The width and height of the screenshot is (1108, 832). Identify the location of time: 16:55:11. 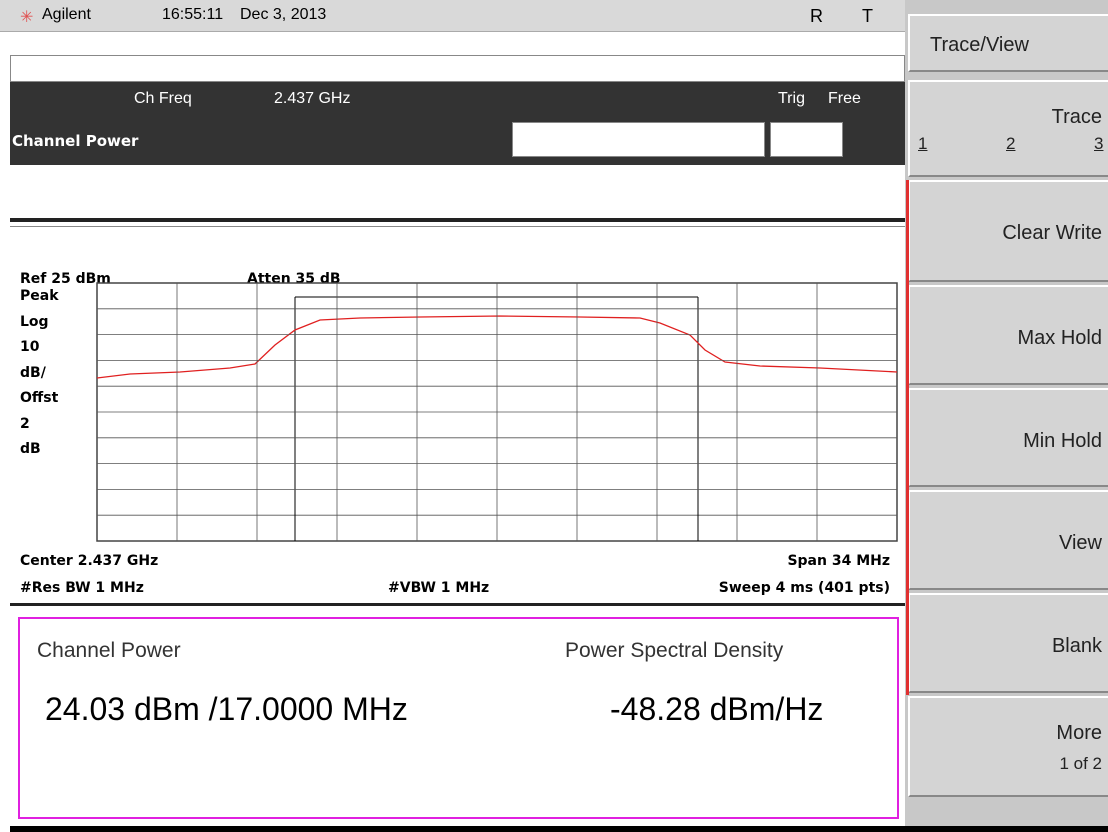
(193, 14).